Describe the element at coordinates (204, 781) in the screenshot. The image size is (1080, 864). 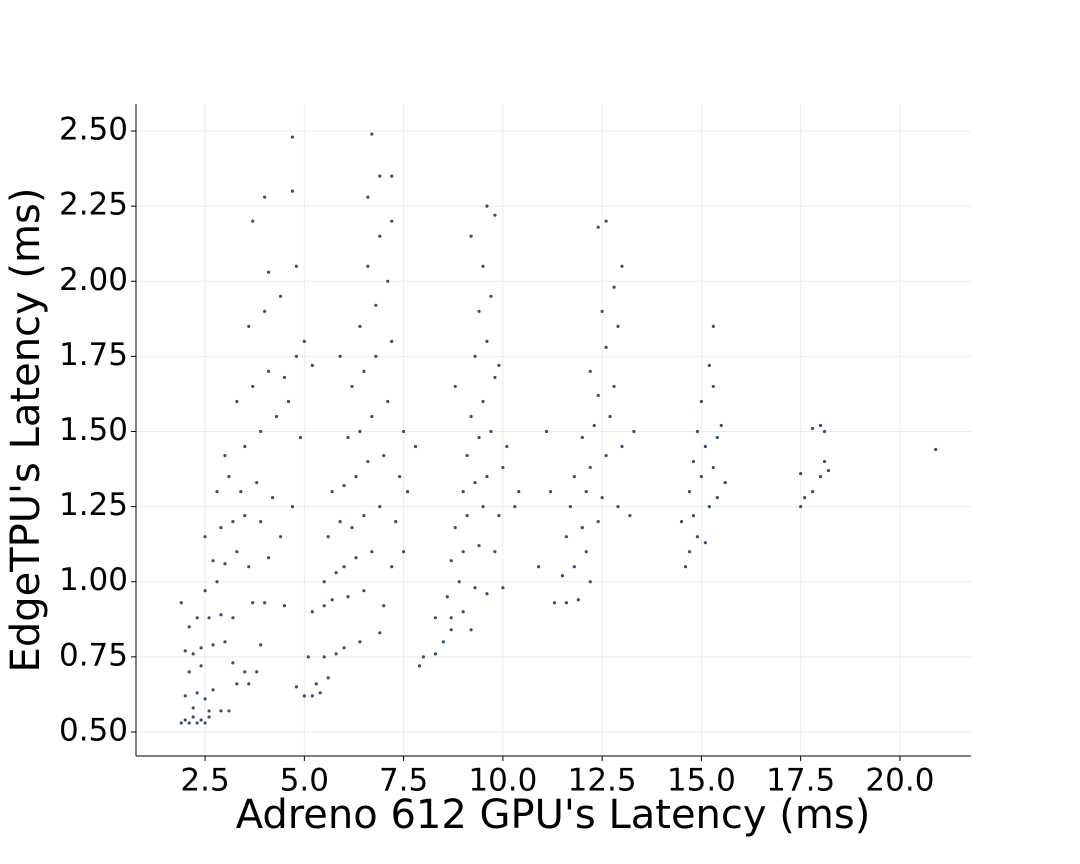
I see `x-tick-label: 2.5` at that location.